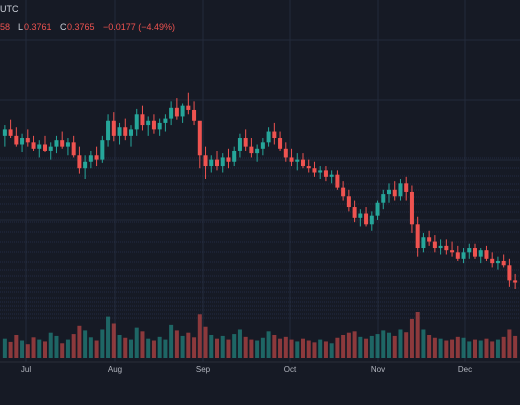 This screenshot has height=405, width=520. What do you see at coordinates (465, 369) in the screenshot?
I see `x-axis-label-dec: Dec` at bounding box center [465, 369].